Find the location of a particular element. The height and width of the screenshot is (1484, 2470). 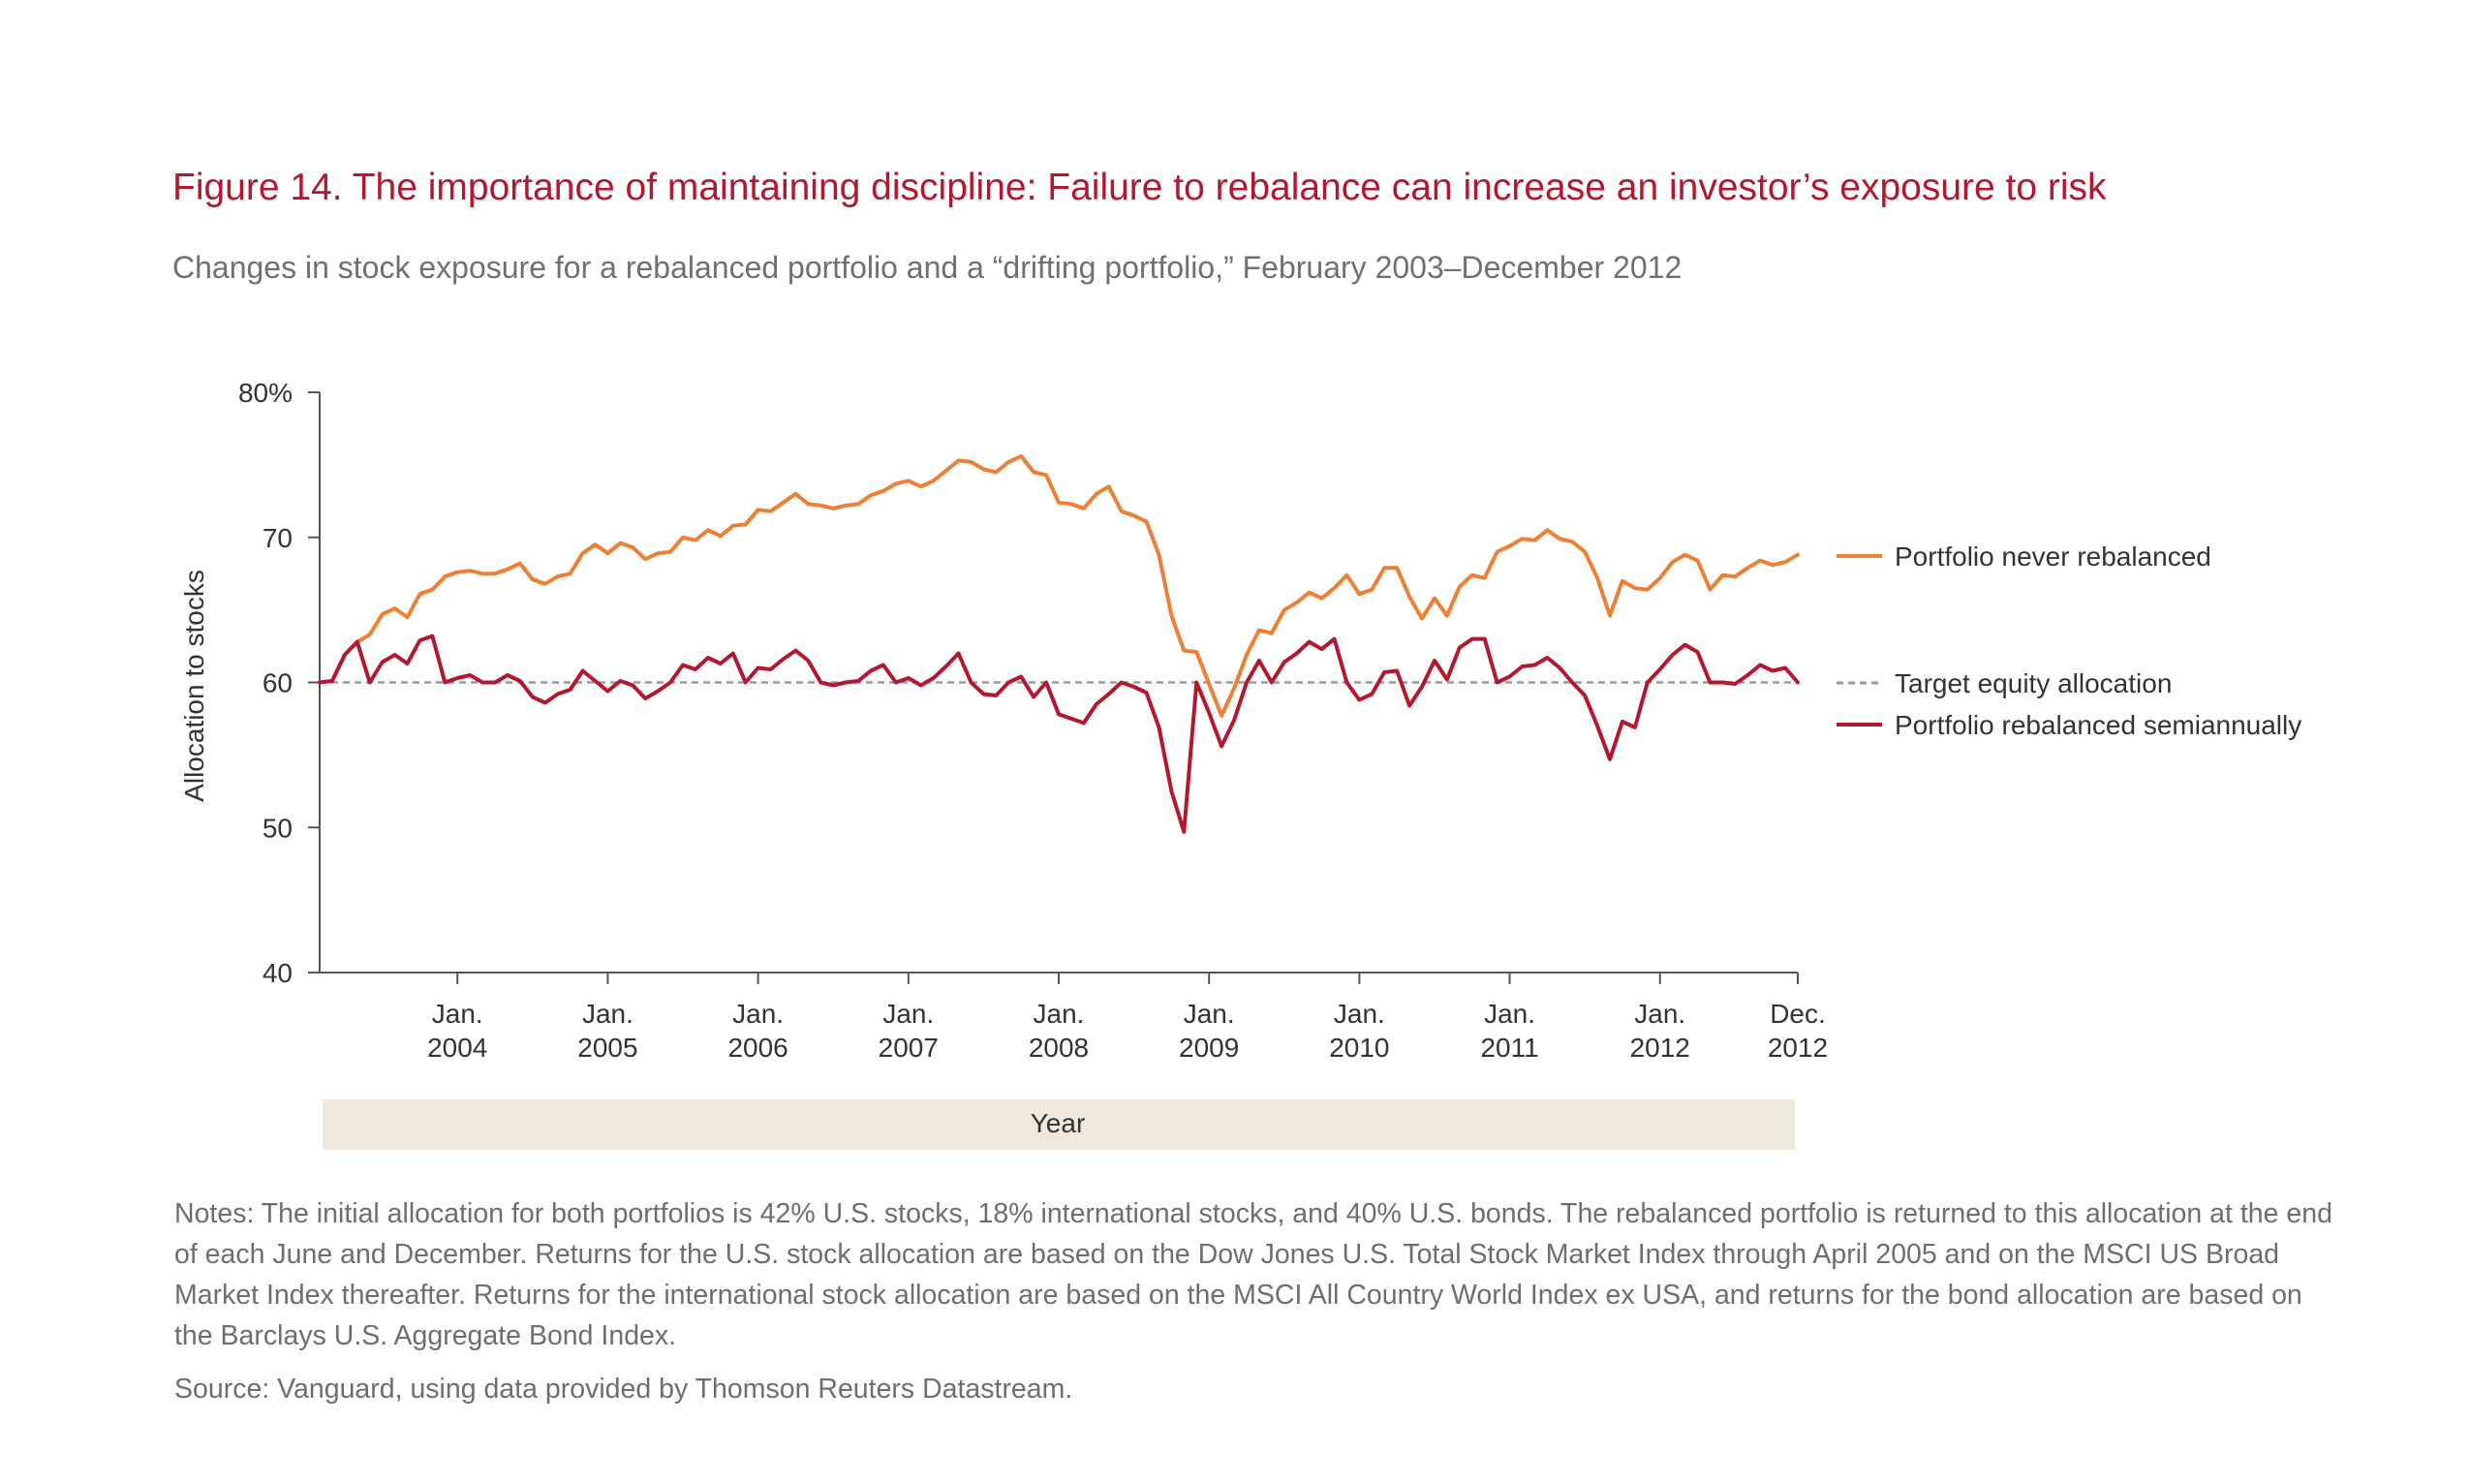

x-tick-label-year: 2010 is located at coordinates (1359, 1048).